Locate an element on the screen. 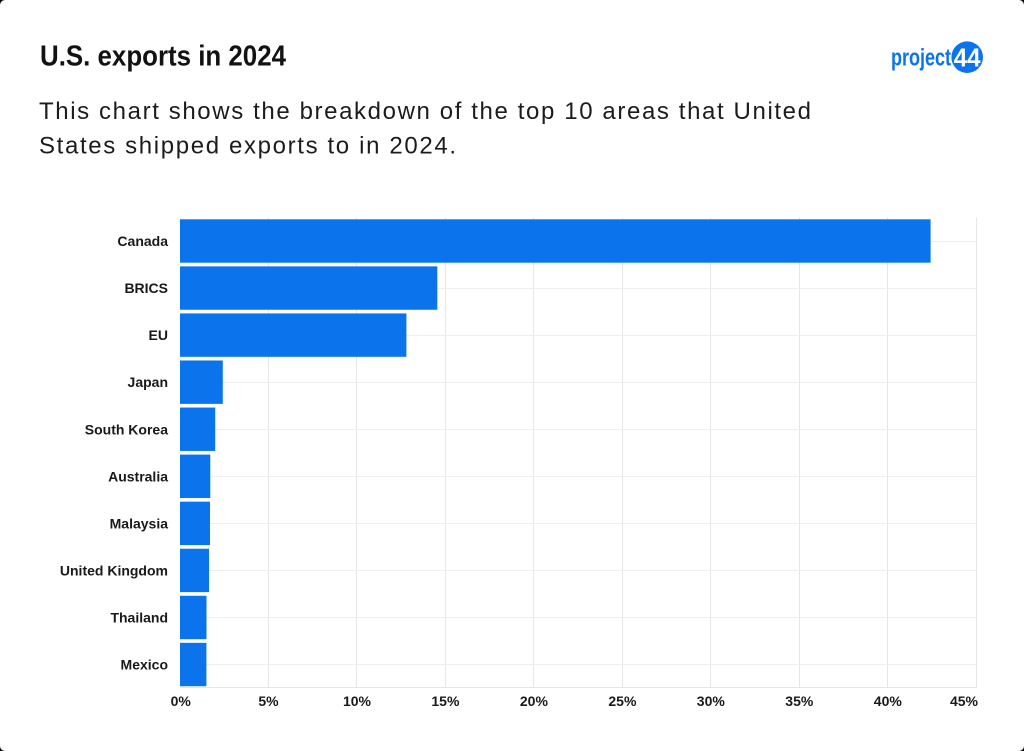  svg-text:States shipped exports to in 2: States shipped exports to in 2024. is located at coordinates (247, 145).